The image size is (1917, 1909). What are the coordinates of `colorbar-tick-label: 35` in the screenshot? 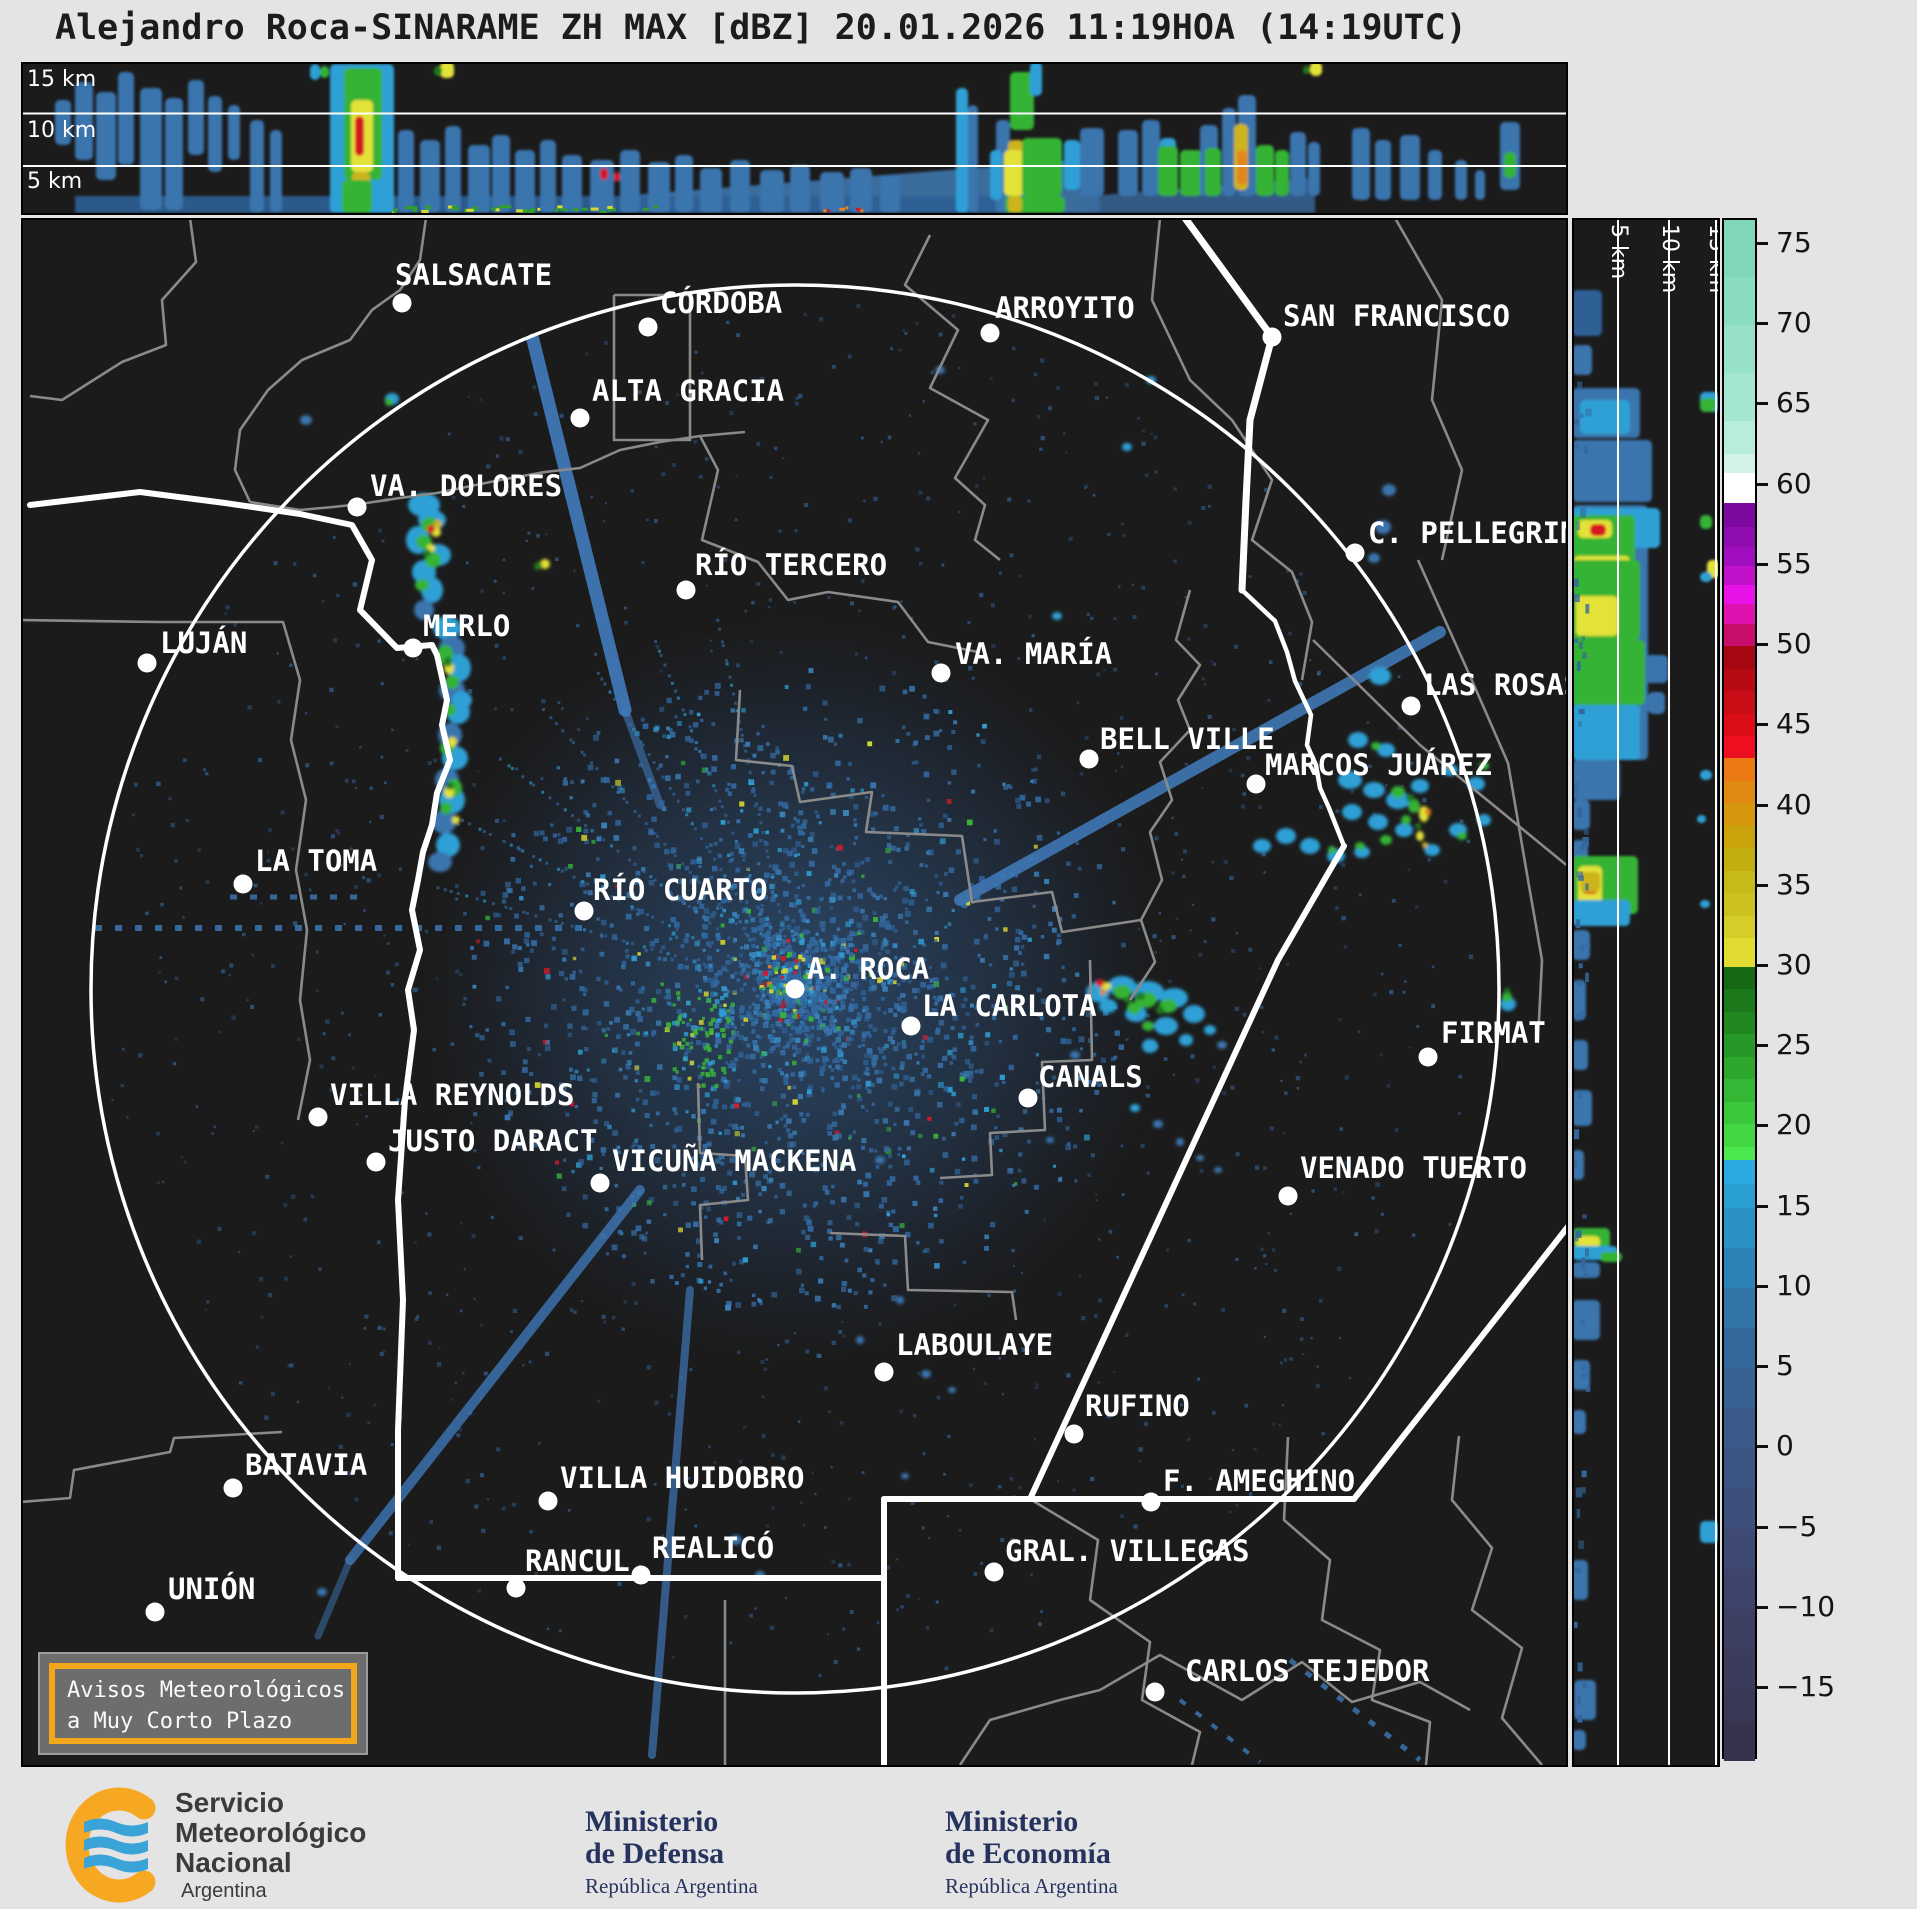 It's located at (1794, 884).